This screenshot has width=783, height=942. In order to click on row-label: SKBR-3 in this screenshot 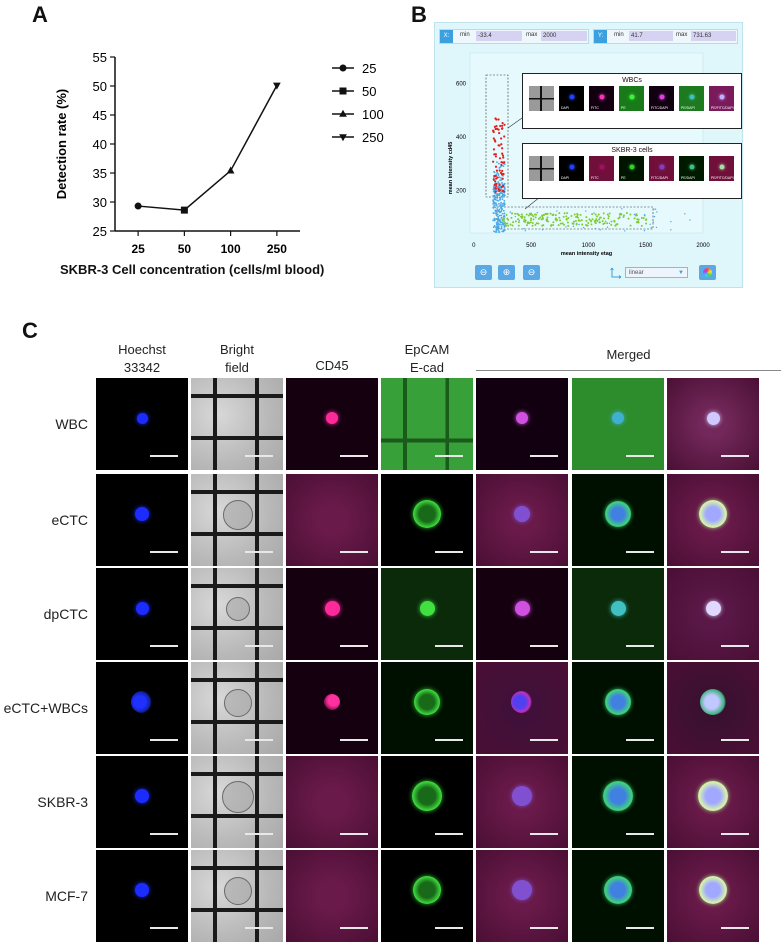, I will do `click(62, 802)`.